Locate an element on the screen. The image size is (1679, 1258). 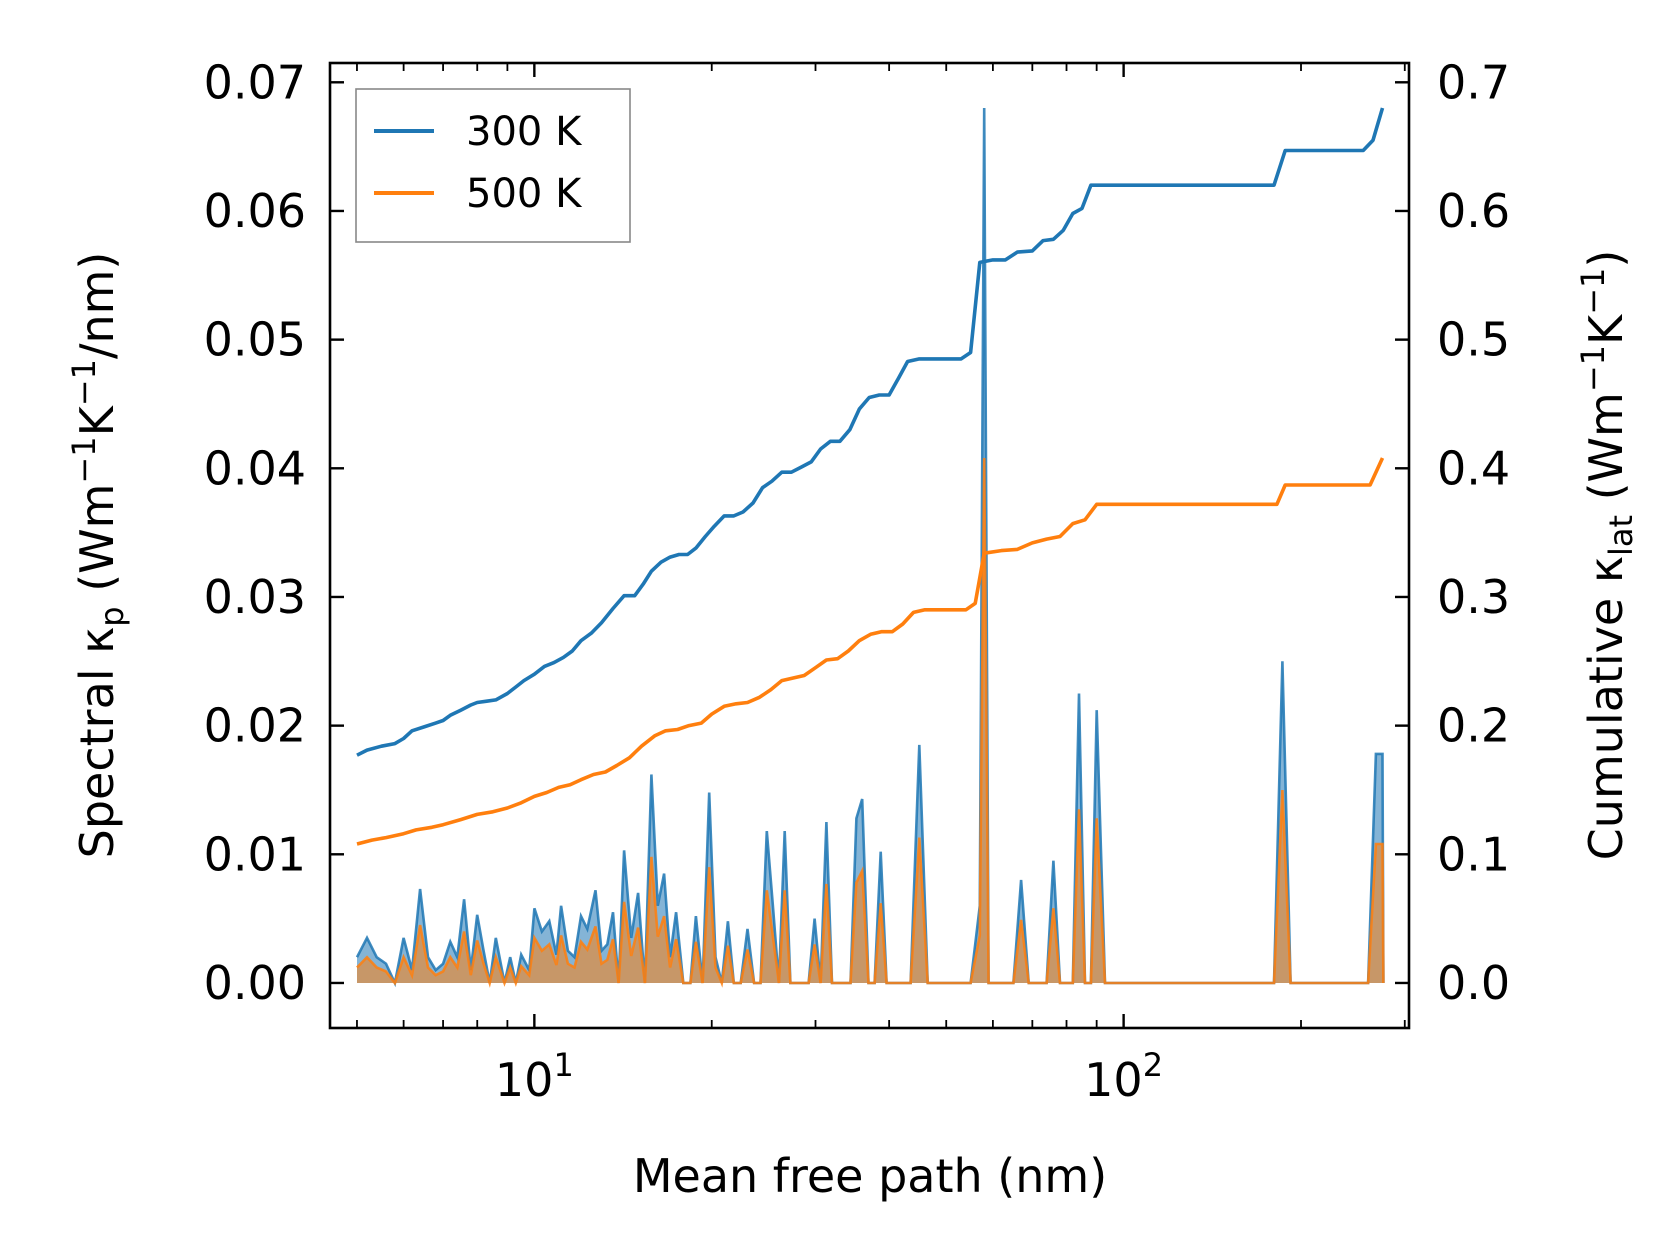
left-y-axis-label: Spectral κp (Wm−1K−1/nm) is located at coordinates (98, 555).